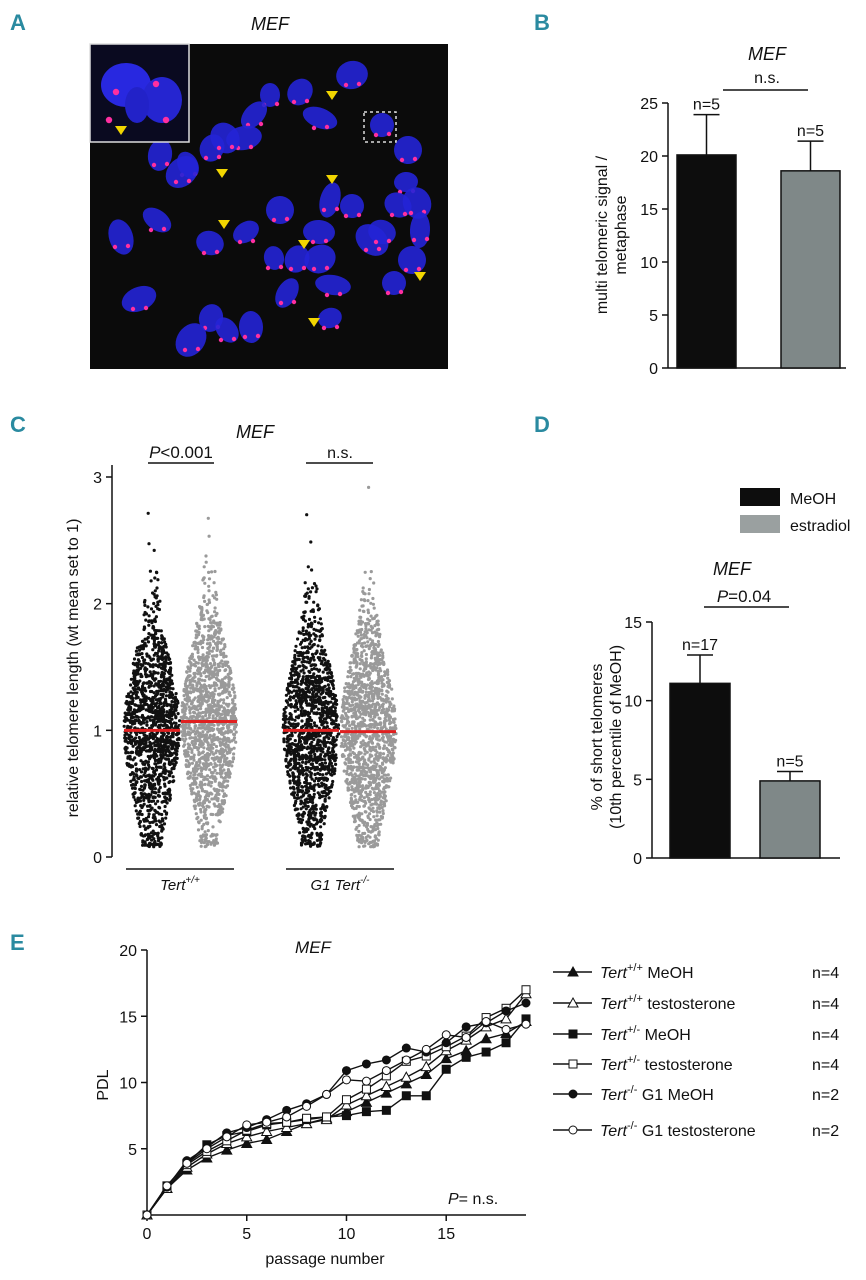  What do you see at coordinates (246, 232) in the screenshot?
I see `chromosome` at bounding box center [246, 232].